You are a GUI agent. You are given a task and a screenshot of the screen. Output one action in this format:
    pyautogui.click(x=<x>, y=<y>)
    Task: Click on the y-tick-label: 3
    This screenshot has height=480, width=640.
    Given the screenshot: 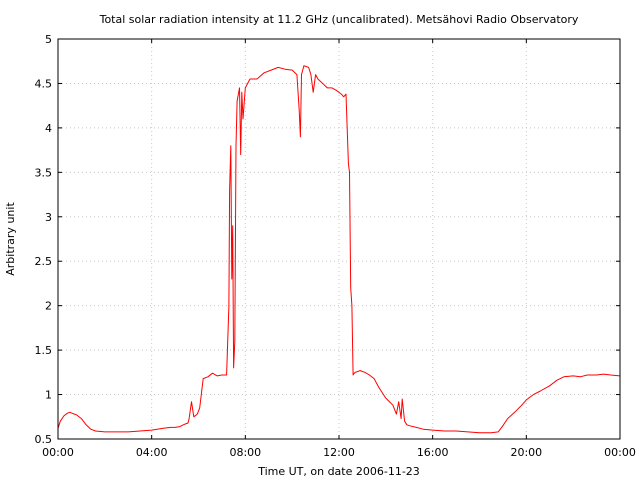 What is the action you would take?
    pyautogui.click(x=48, y=217)
    